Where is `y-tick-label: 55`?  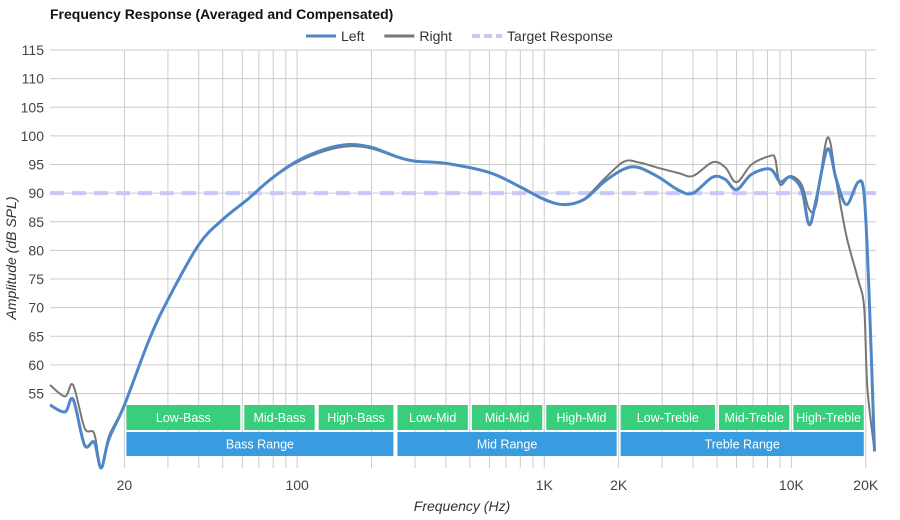
y-tick-label: 55 is located at coordinates (36, 394).